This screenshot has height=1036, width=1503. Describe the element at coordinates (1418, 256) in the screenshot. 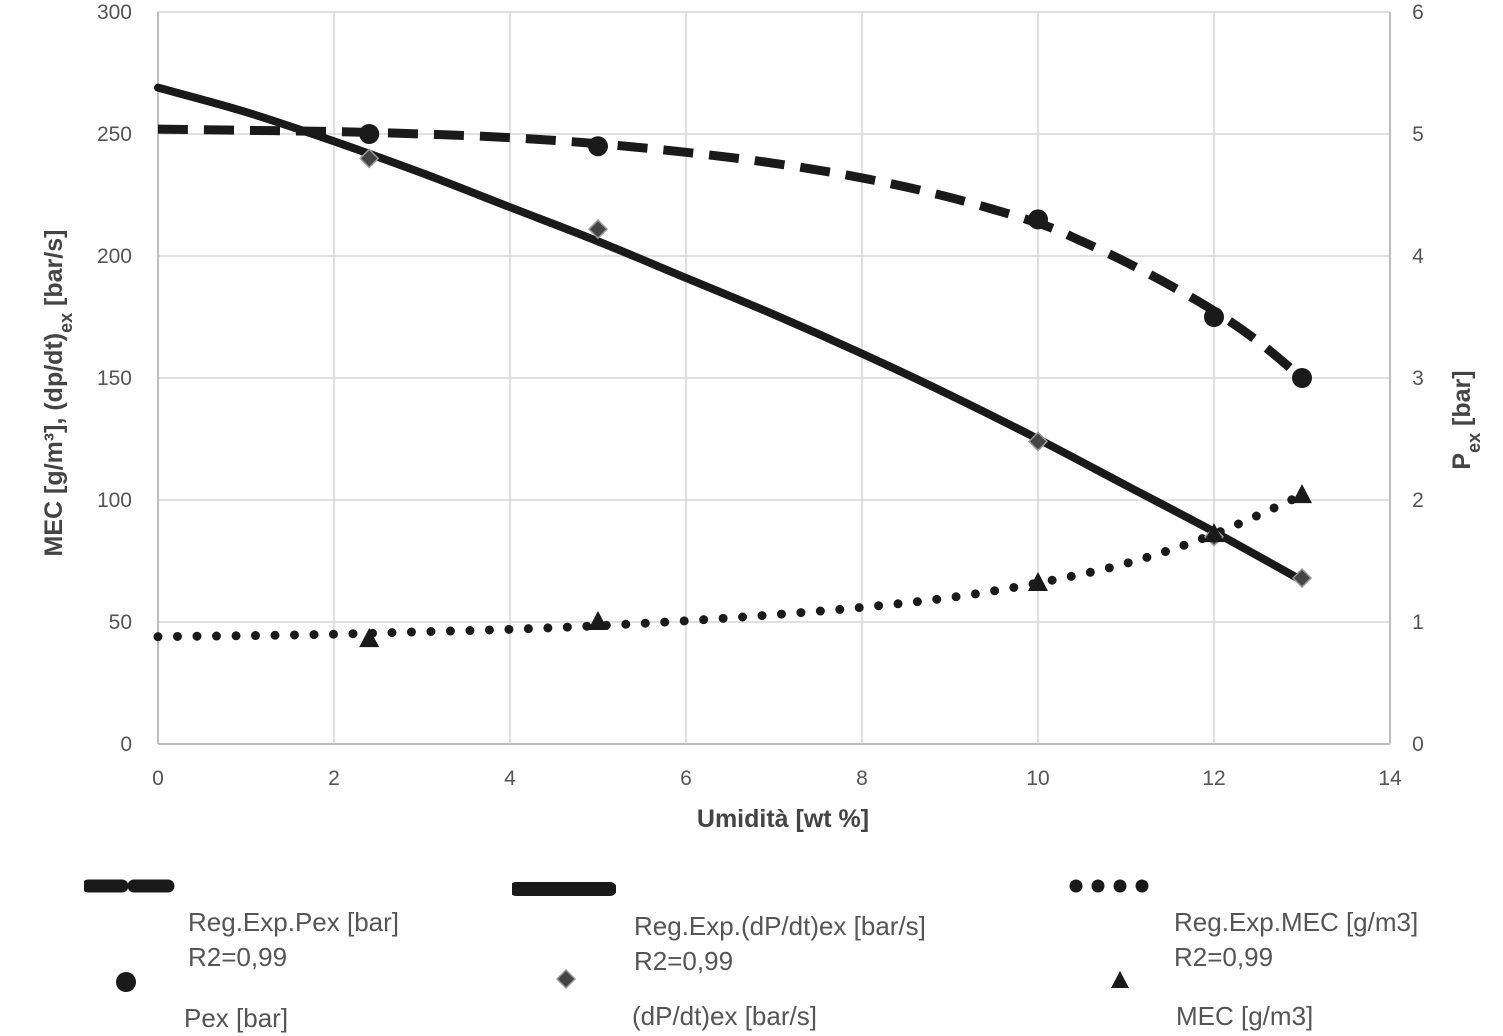

I see `y-right-tick-label: 4` at that location.